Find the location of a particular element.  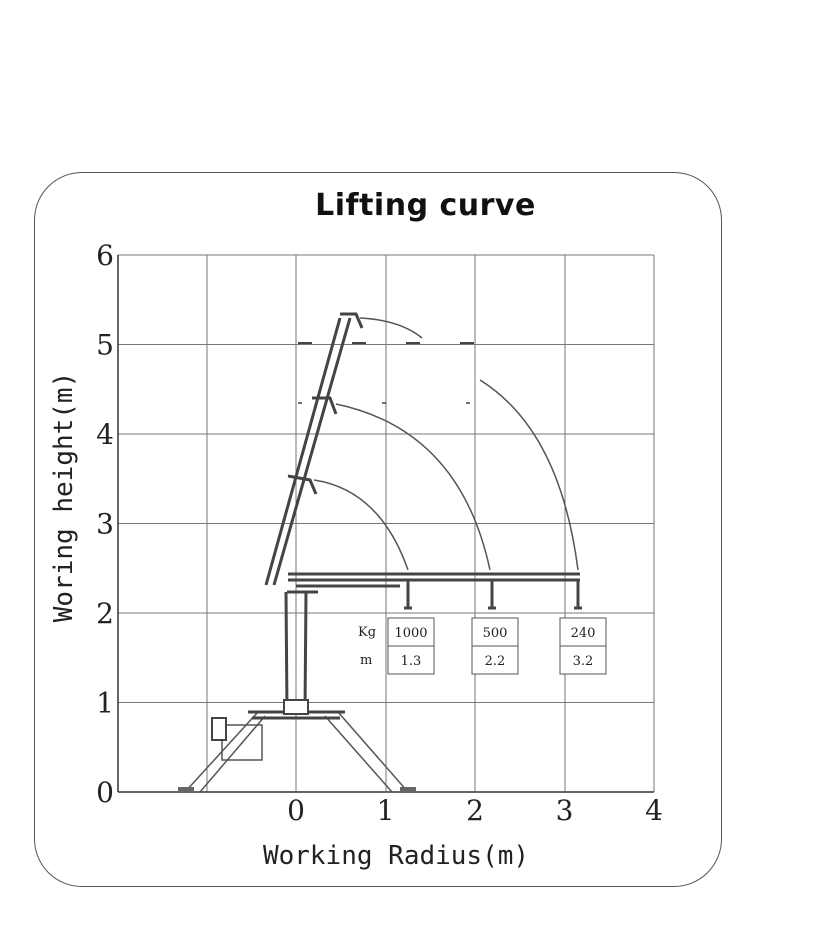

load-table: Kg m 1000 1.3 500 2.2 240 3.2 is located at coordinates (482, 646).